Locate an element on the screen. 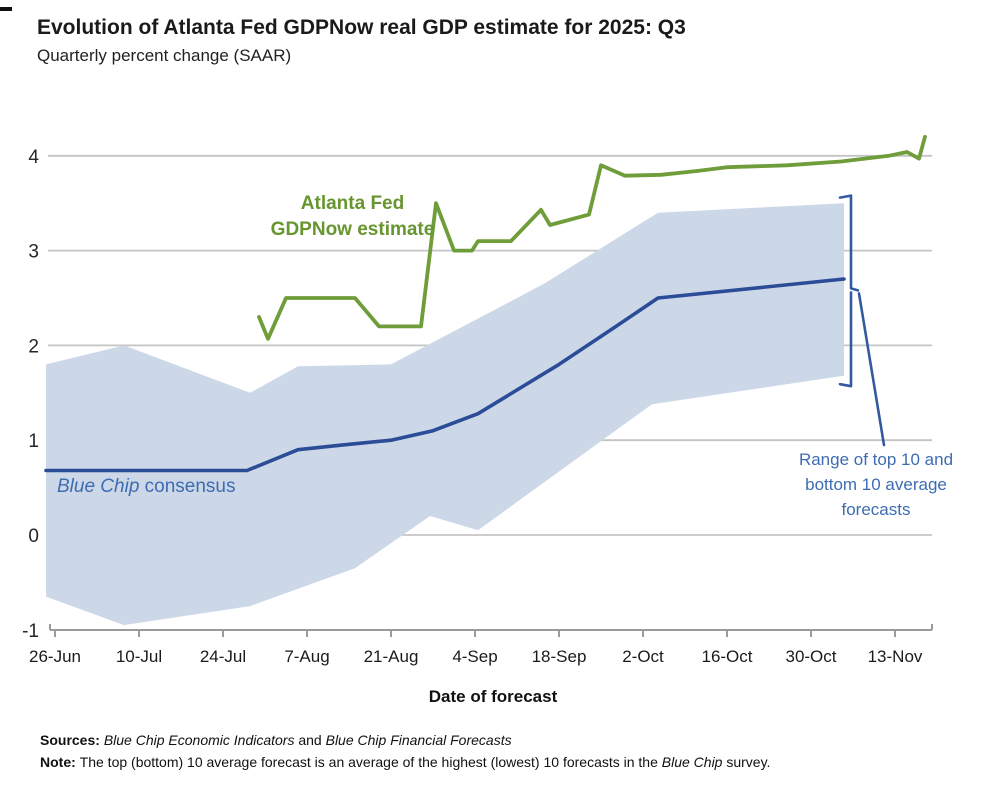 This screenshot has height=795, width=983. text-segment: Blue Chip Financial Forecasts is located at coordinates (418, 740).